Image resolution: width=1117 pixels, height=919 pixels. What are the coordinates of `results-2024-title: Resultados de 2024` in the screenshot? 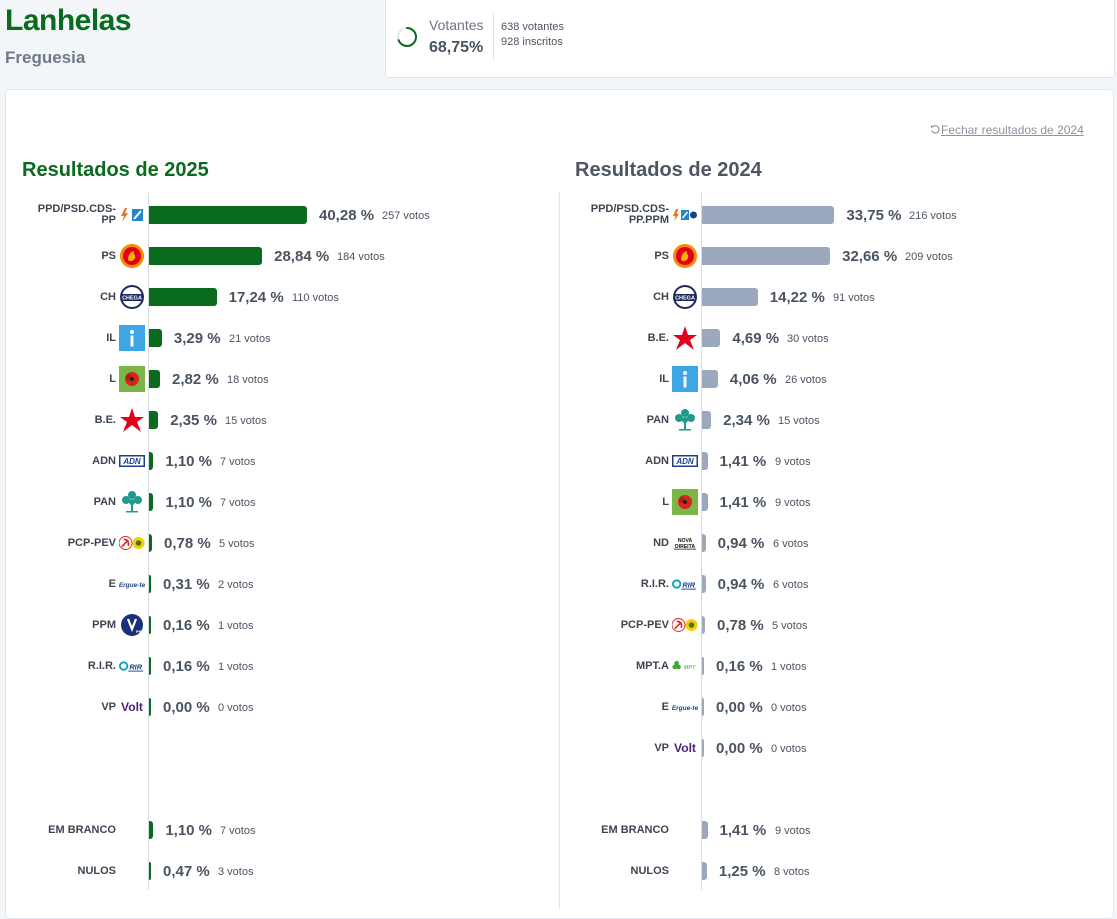 It's located at (668, 170).